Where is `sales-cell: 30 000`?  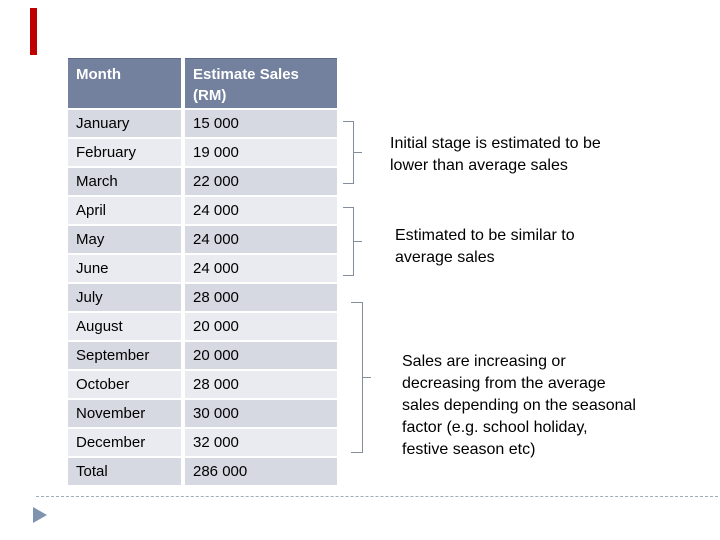 sales-cell: 30 000 is located at coordinates (261, 413).